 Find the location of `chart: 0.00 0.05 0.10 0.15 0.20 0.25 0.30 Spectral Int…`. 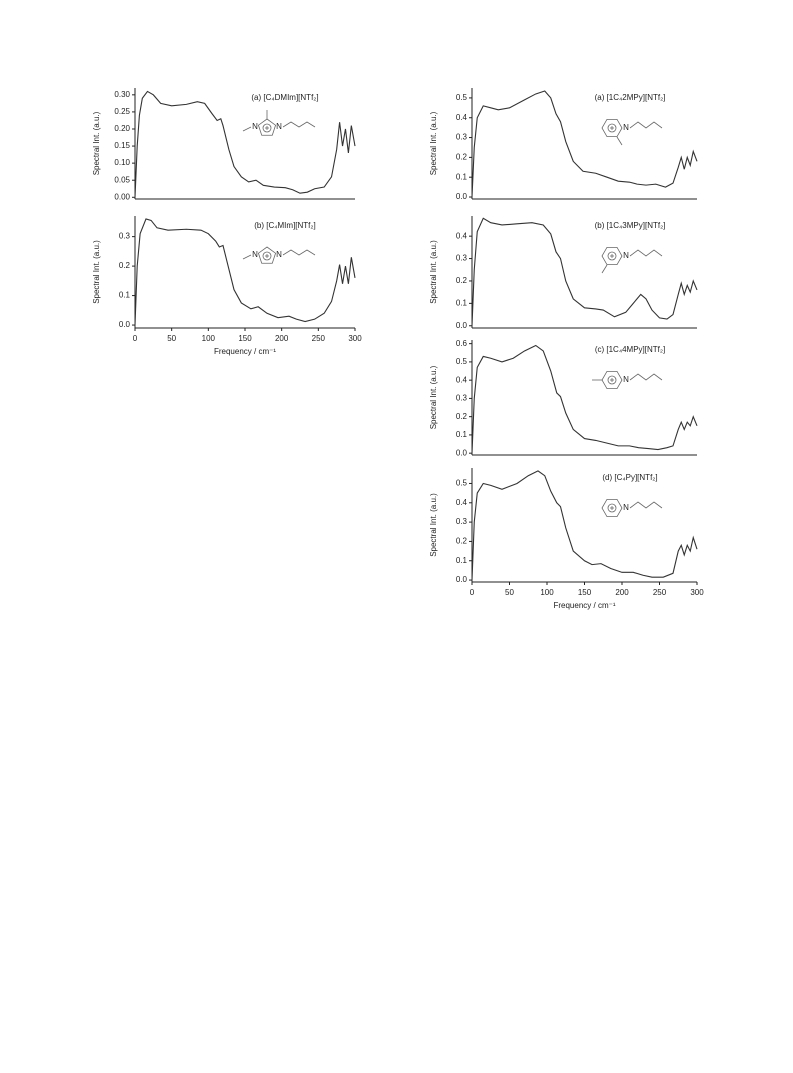

chart: 0.00 0.05 0.10 0.15 0.20 0.25 0.30 Spectral Int… is located at coordinates (224, 144).